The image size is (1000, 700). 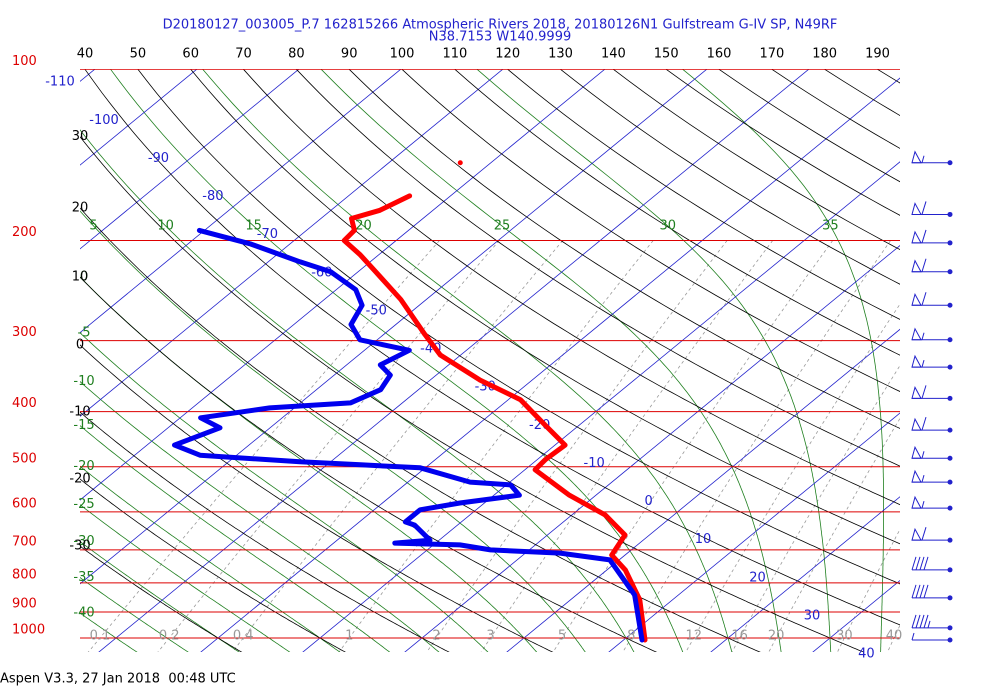 I want to click on isobar-label: 1000, so click(x=28, y=630).